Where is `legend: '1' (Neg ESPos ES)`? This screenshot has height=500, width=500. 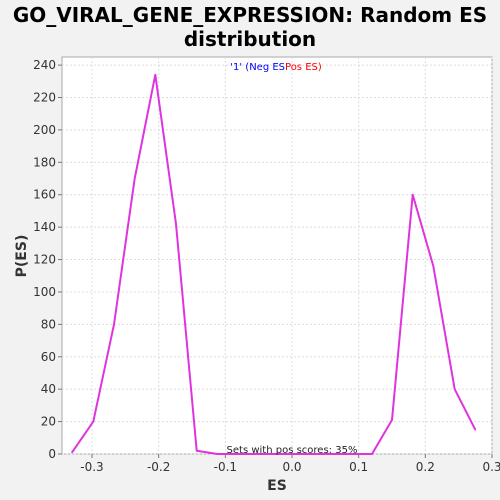
legend: '1' (Neg ESPos ES) is located at coordinates (276, 67).